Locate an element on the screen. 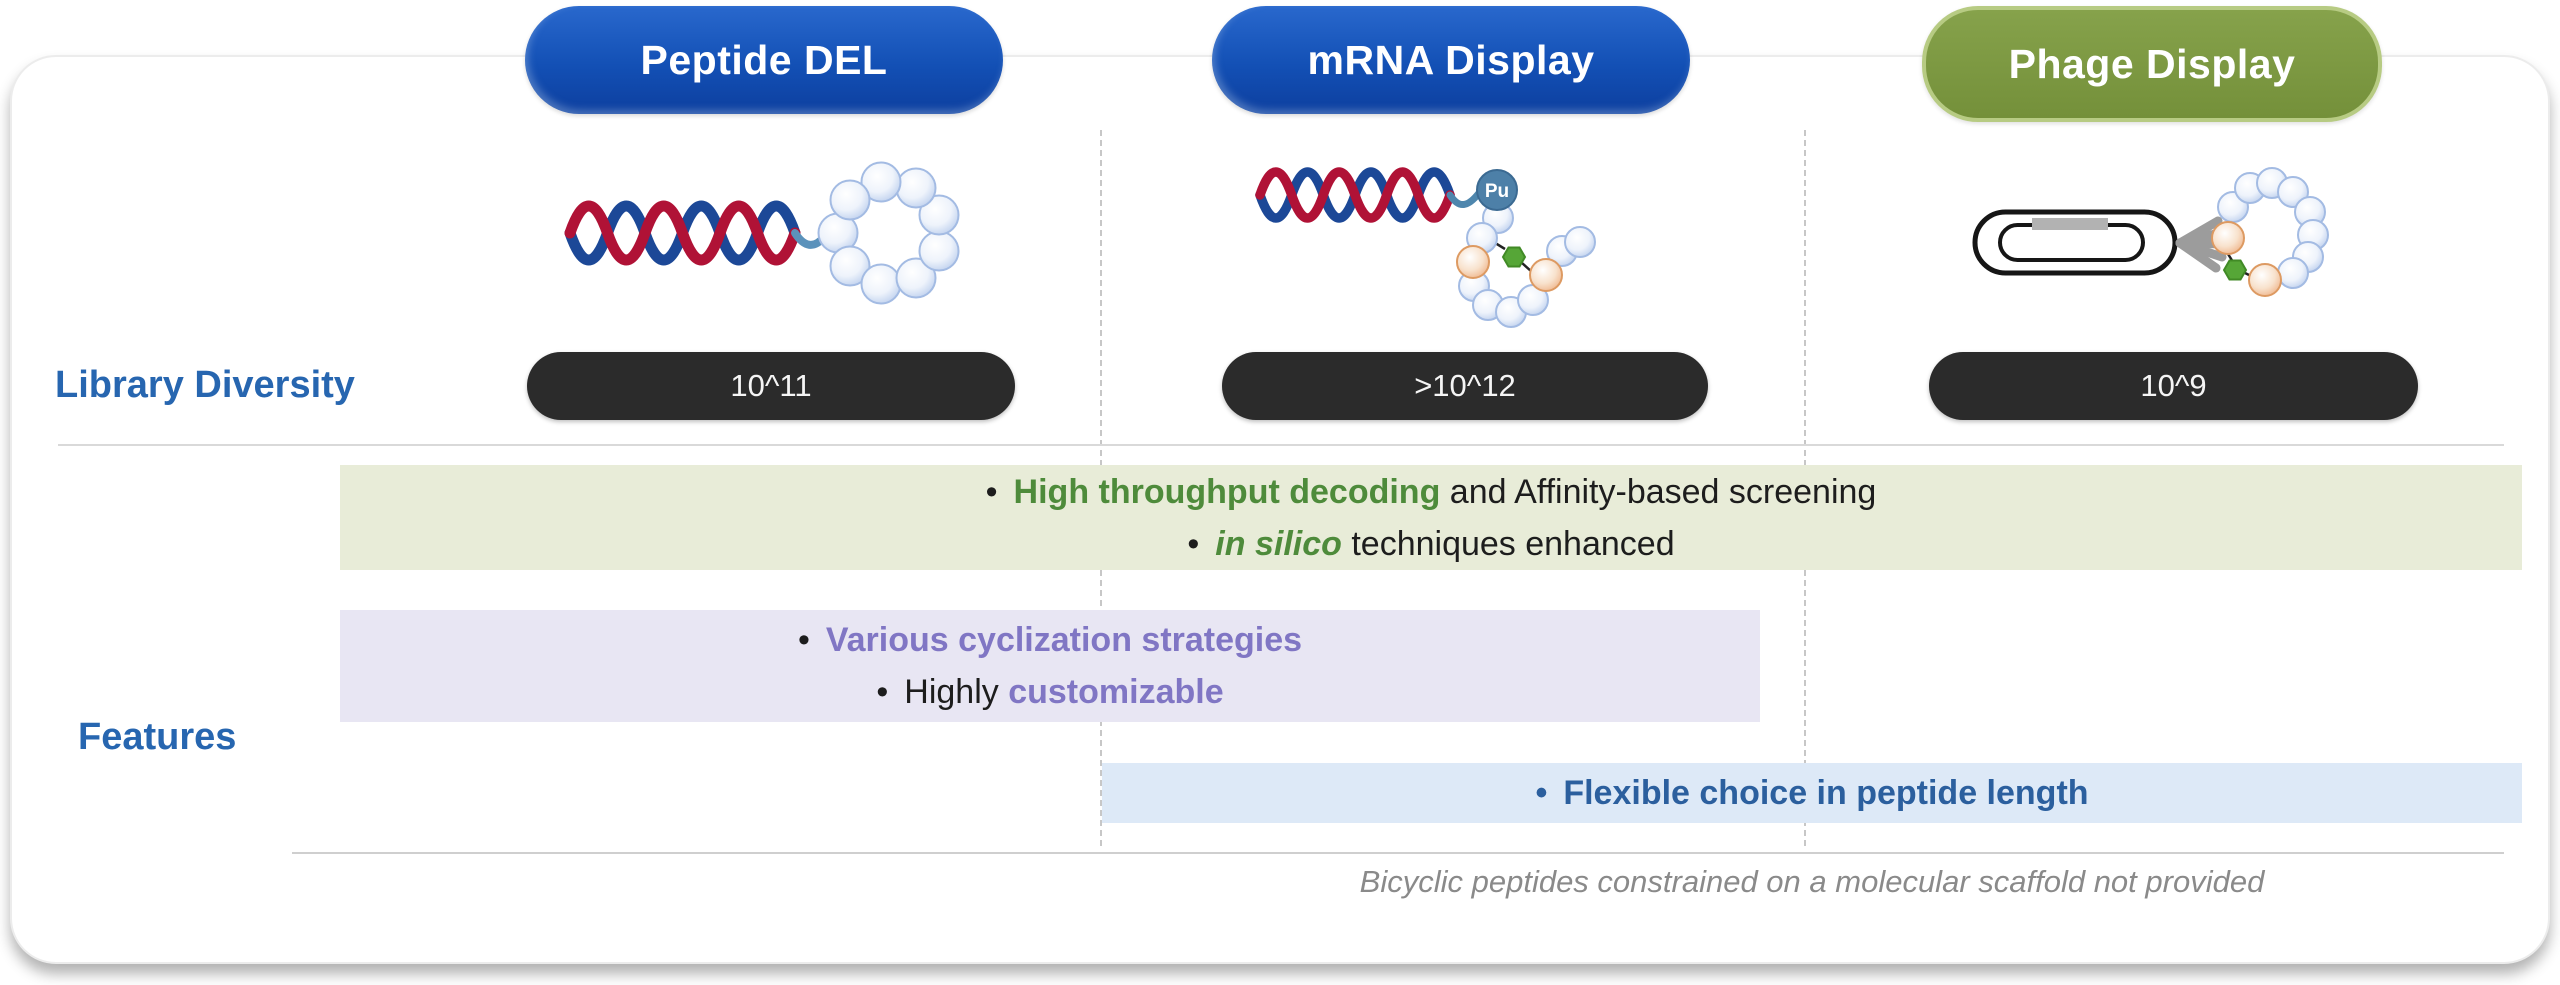  feature-text-strong: Various cyclization strategies is located at coordinates (1064, 640).